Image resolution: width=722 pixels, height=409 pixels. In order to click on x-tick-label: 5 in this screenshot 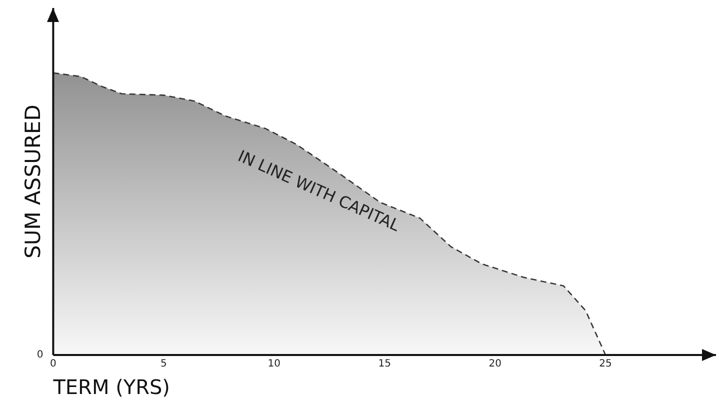, I will do `click(163, 364)`.